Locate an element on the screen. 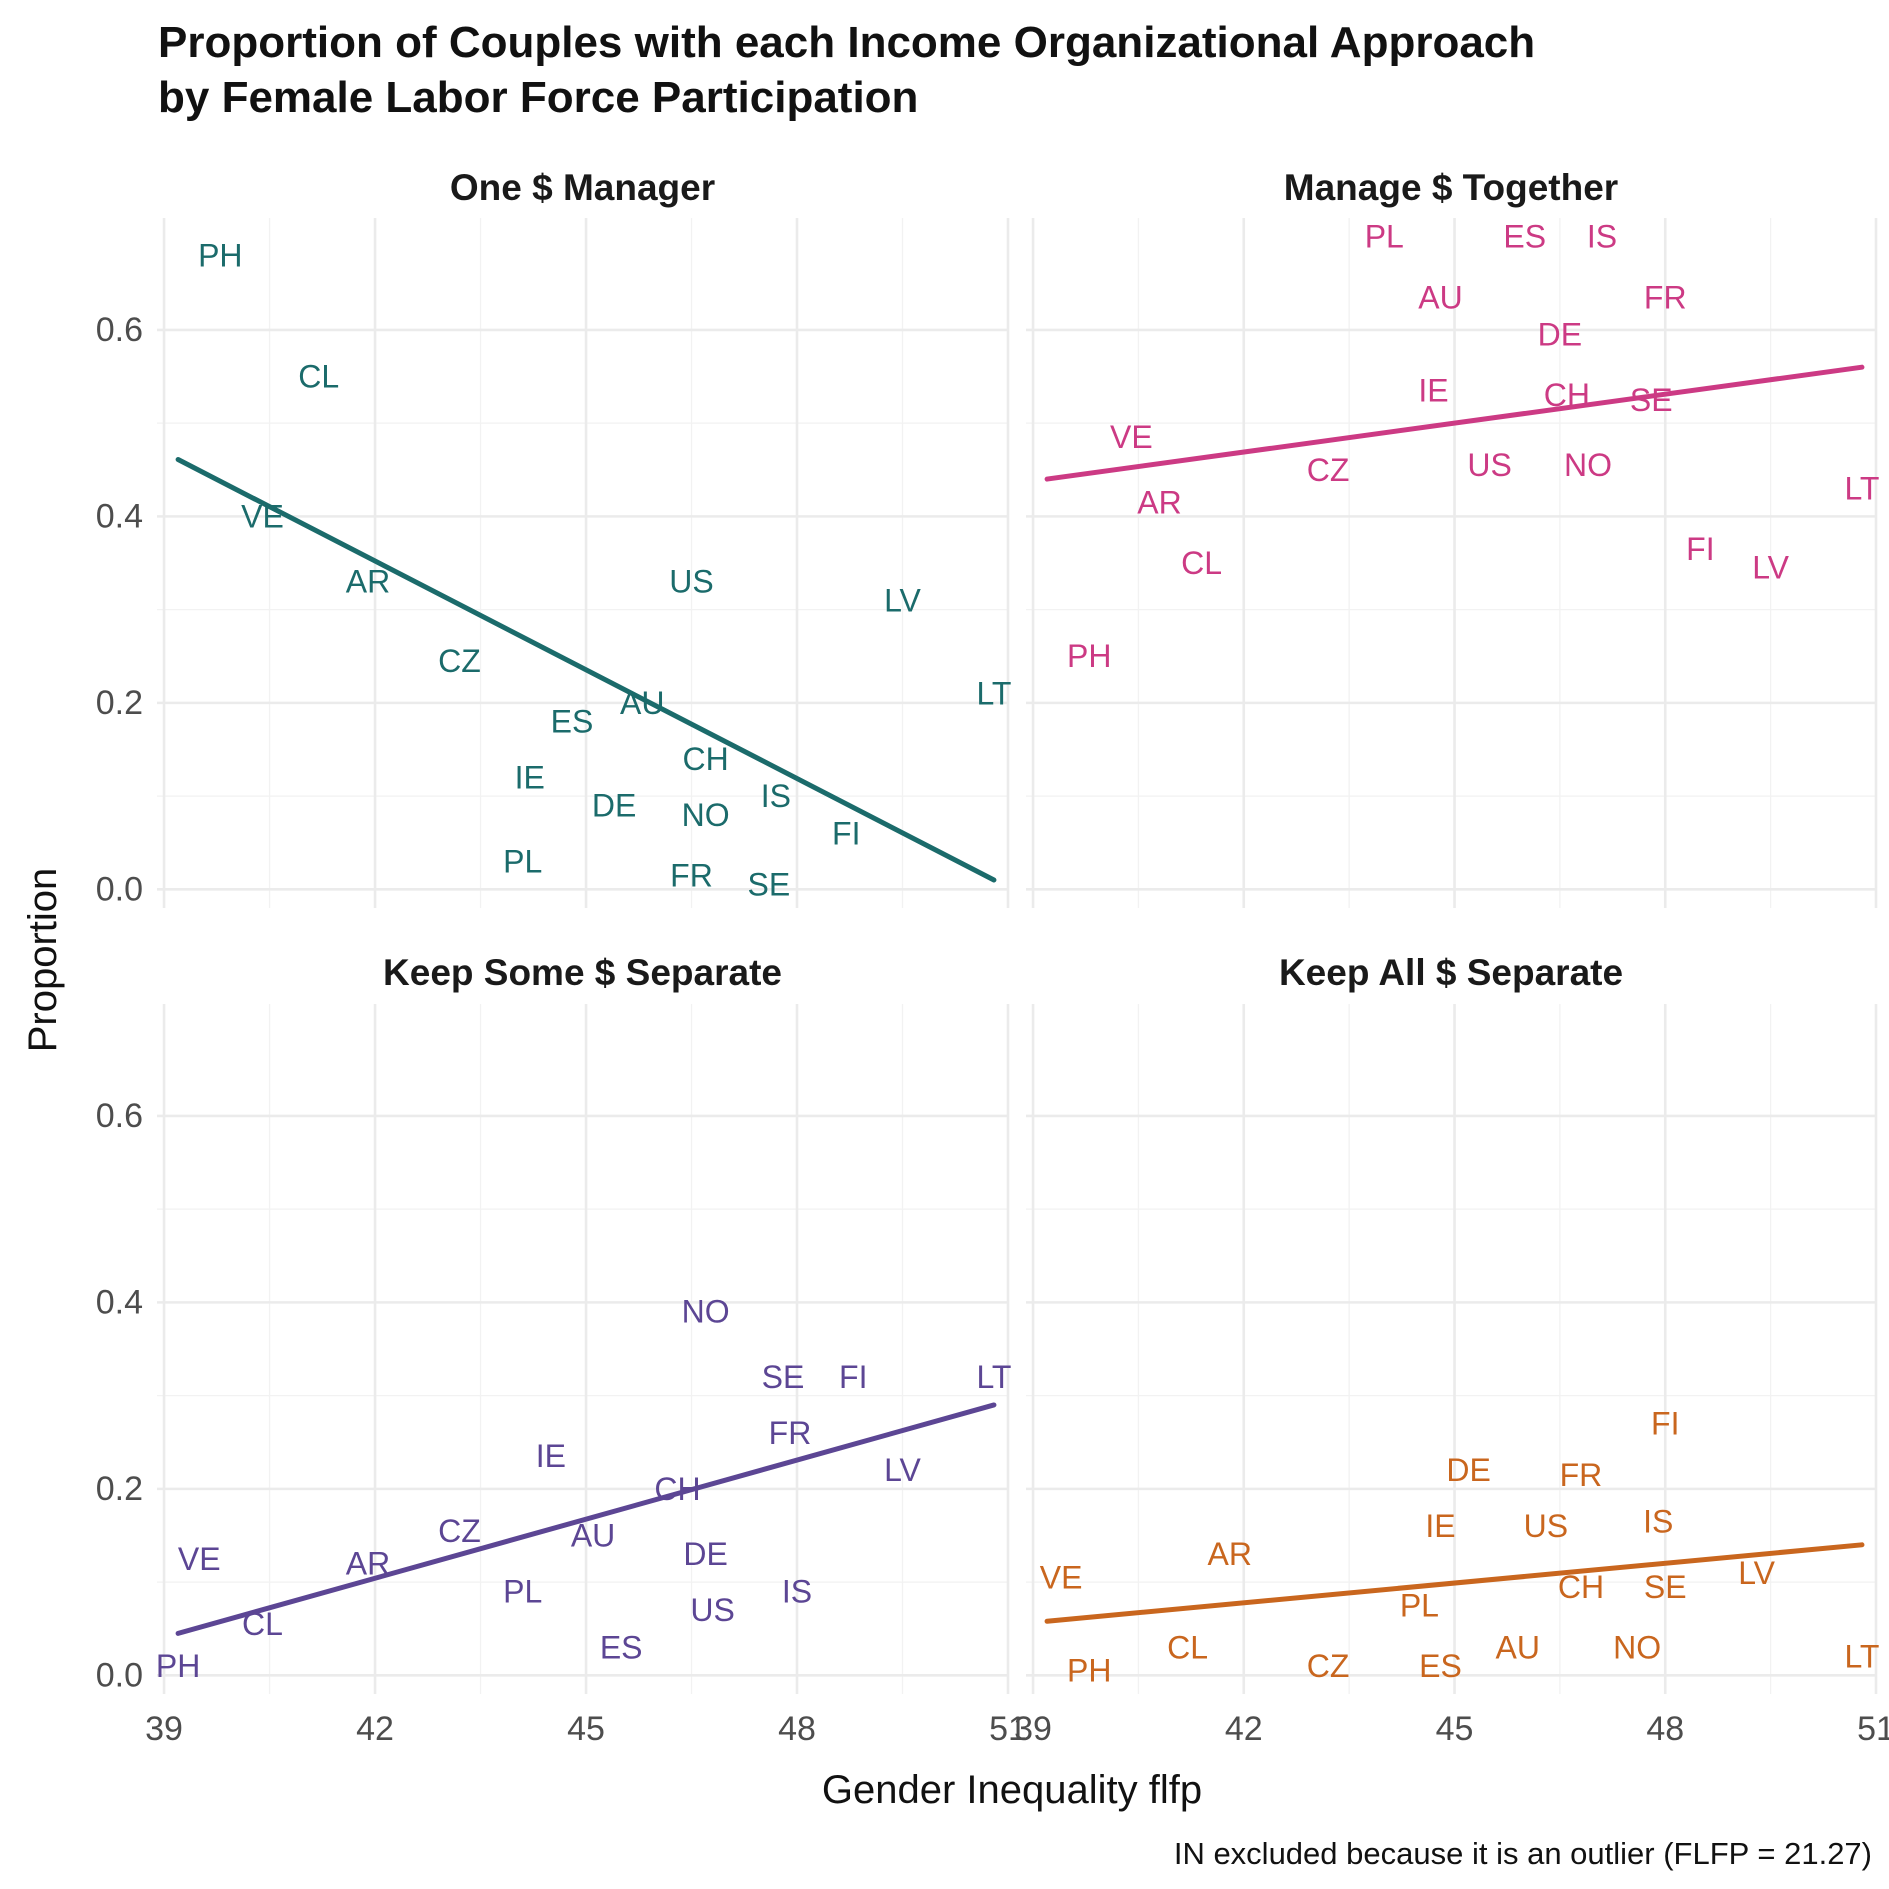  facet-title: Manage $ Together is located at coordinates (1451, 187).